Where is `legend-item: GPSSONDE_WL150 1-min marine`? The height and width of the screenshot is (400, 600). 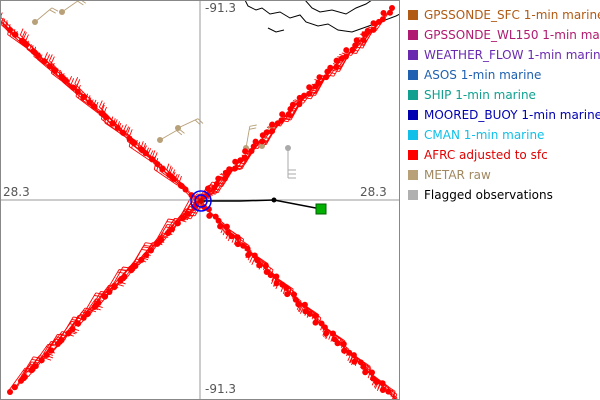 legend-item: GPSSONDE_WL150 1-min marine is located at coordinates (504, 35).